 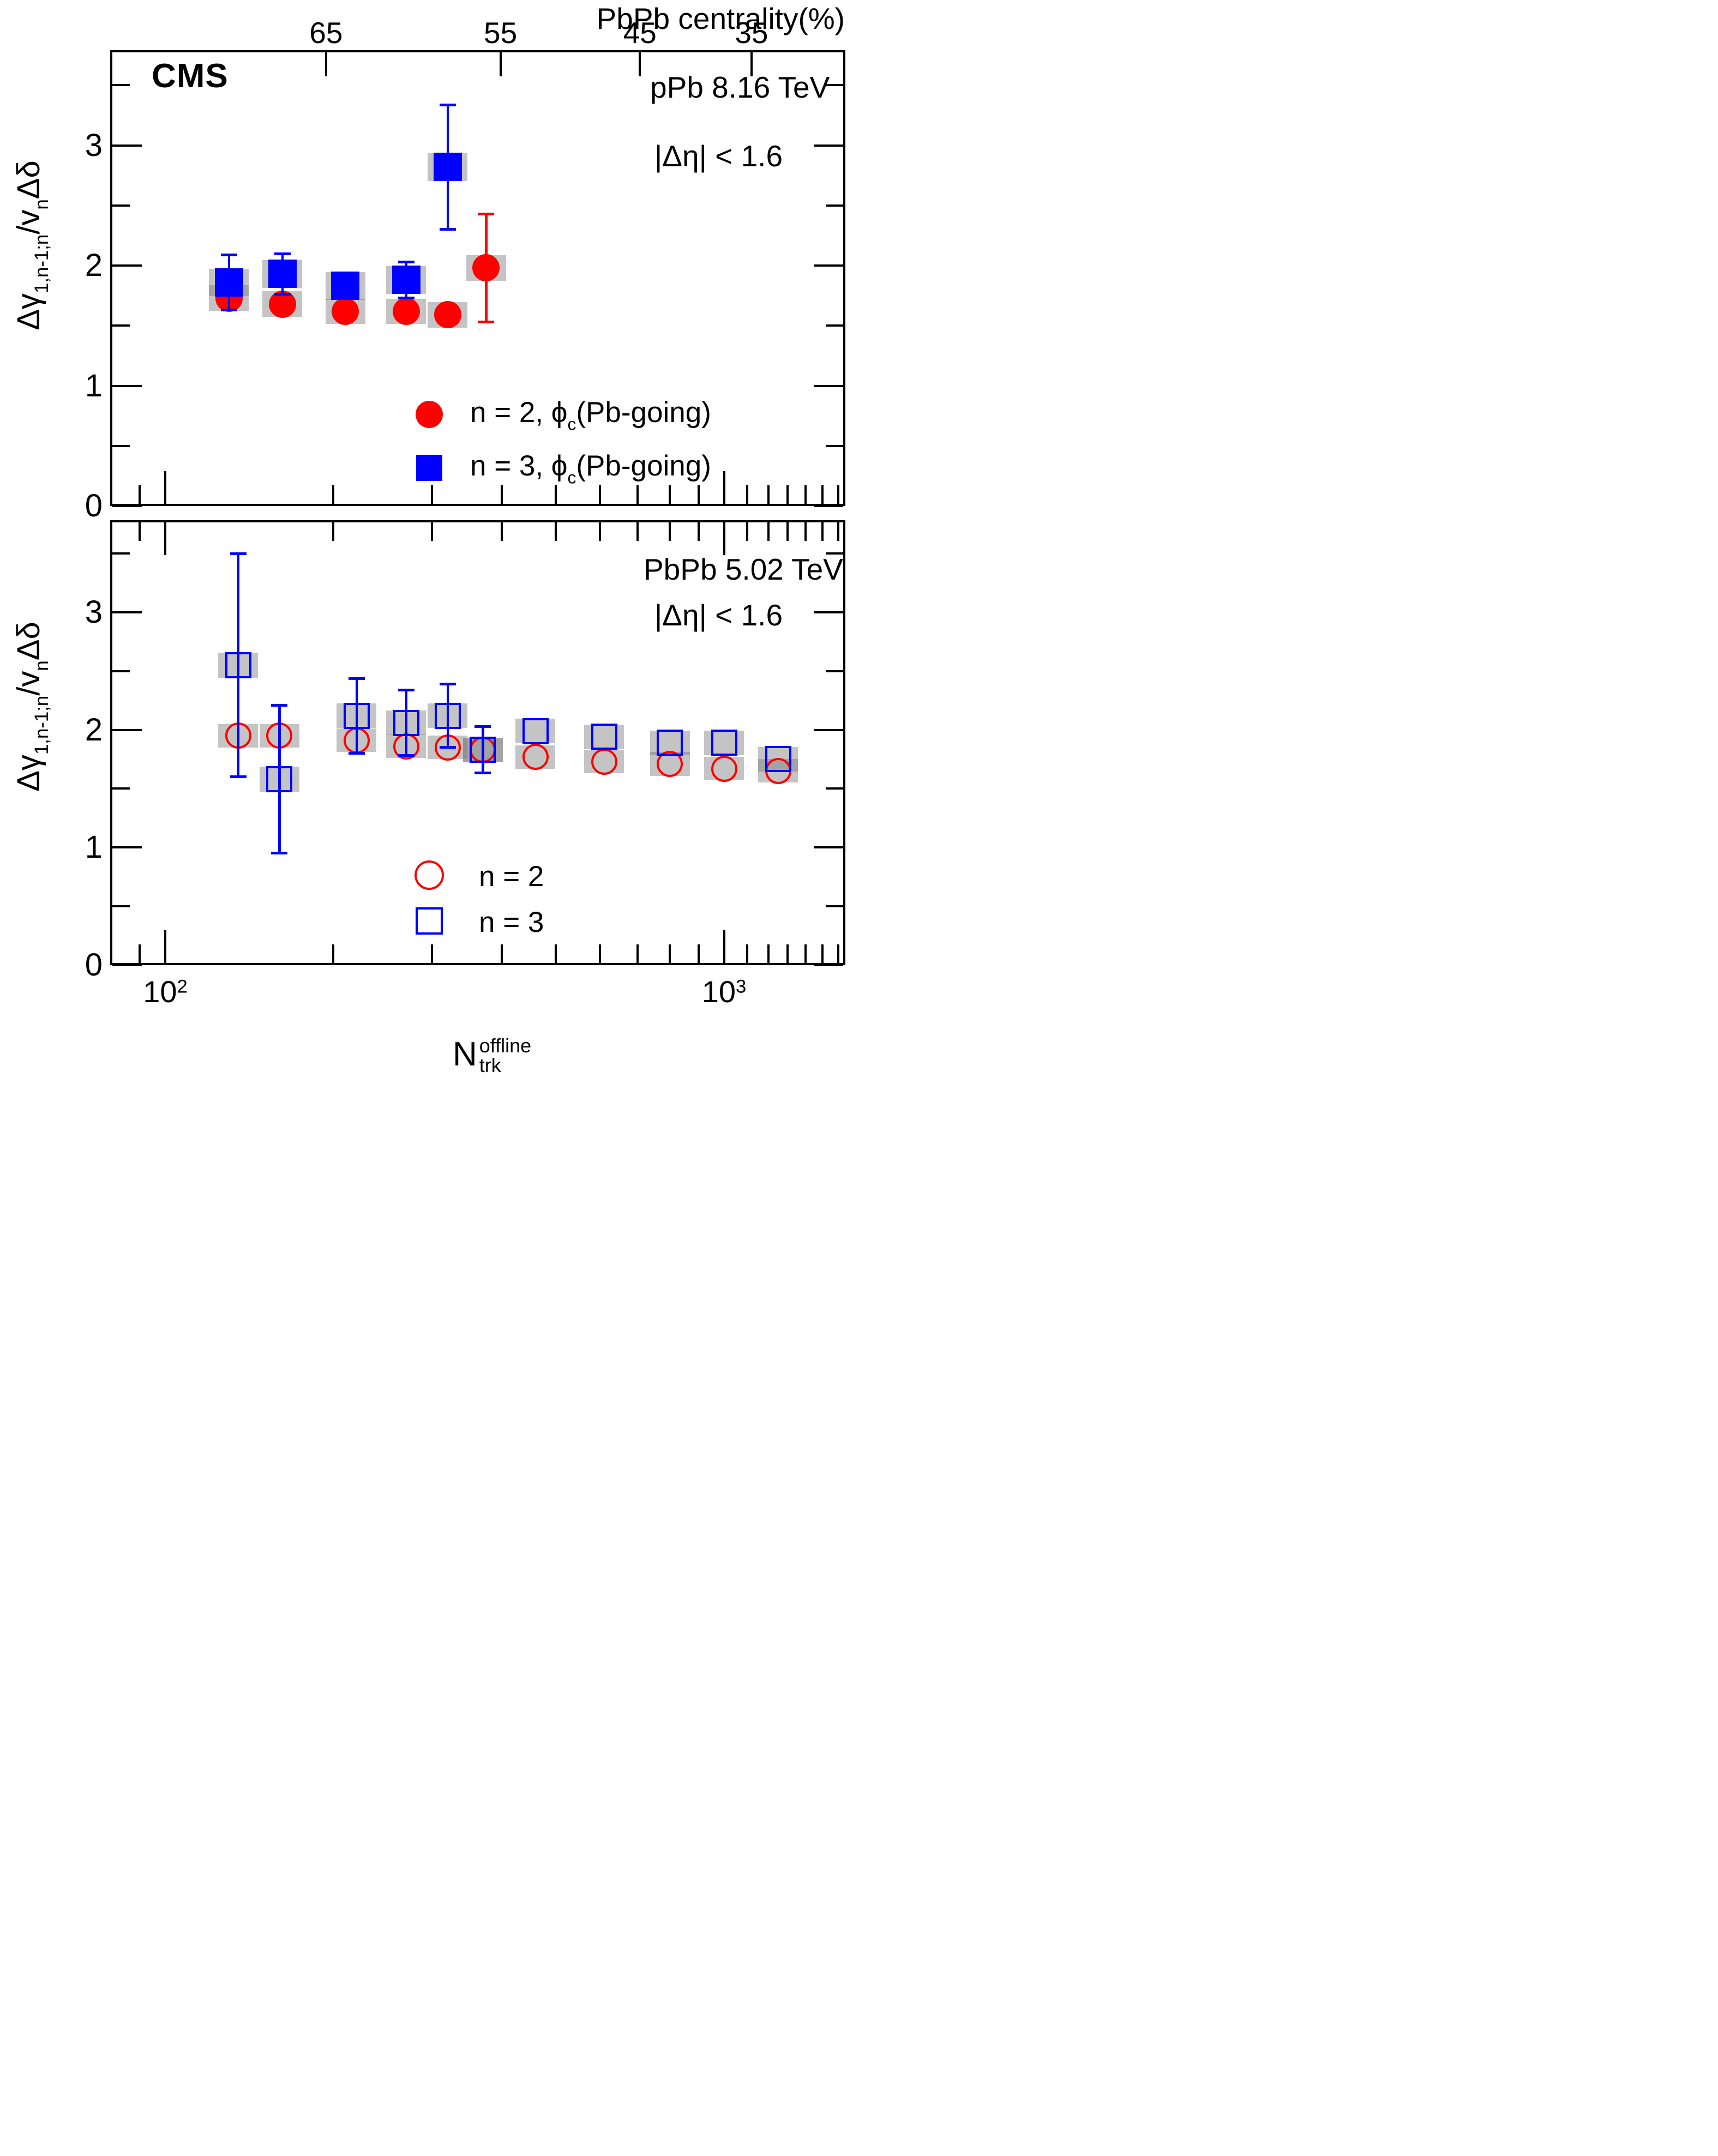 What do you see at coordinates (31, 707) in the screenshot?
I see `y-axis-title-bottom-panel: Δγ1,n-1;n/vnΔδ` at bounding box center [31, 707].